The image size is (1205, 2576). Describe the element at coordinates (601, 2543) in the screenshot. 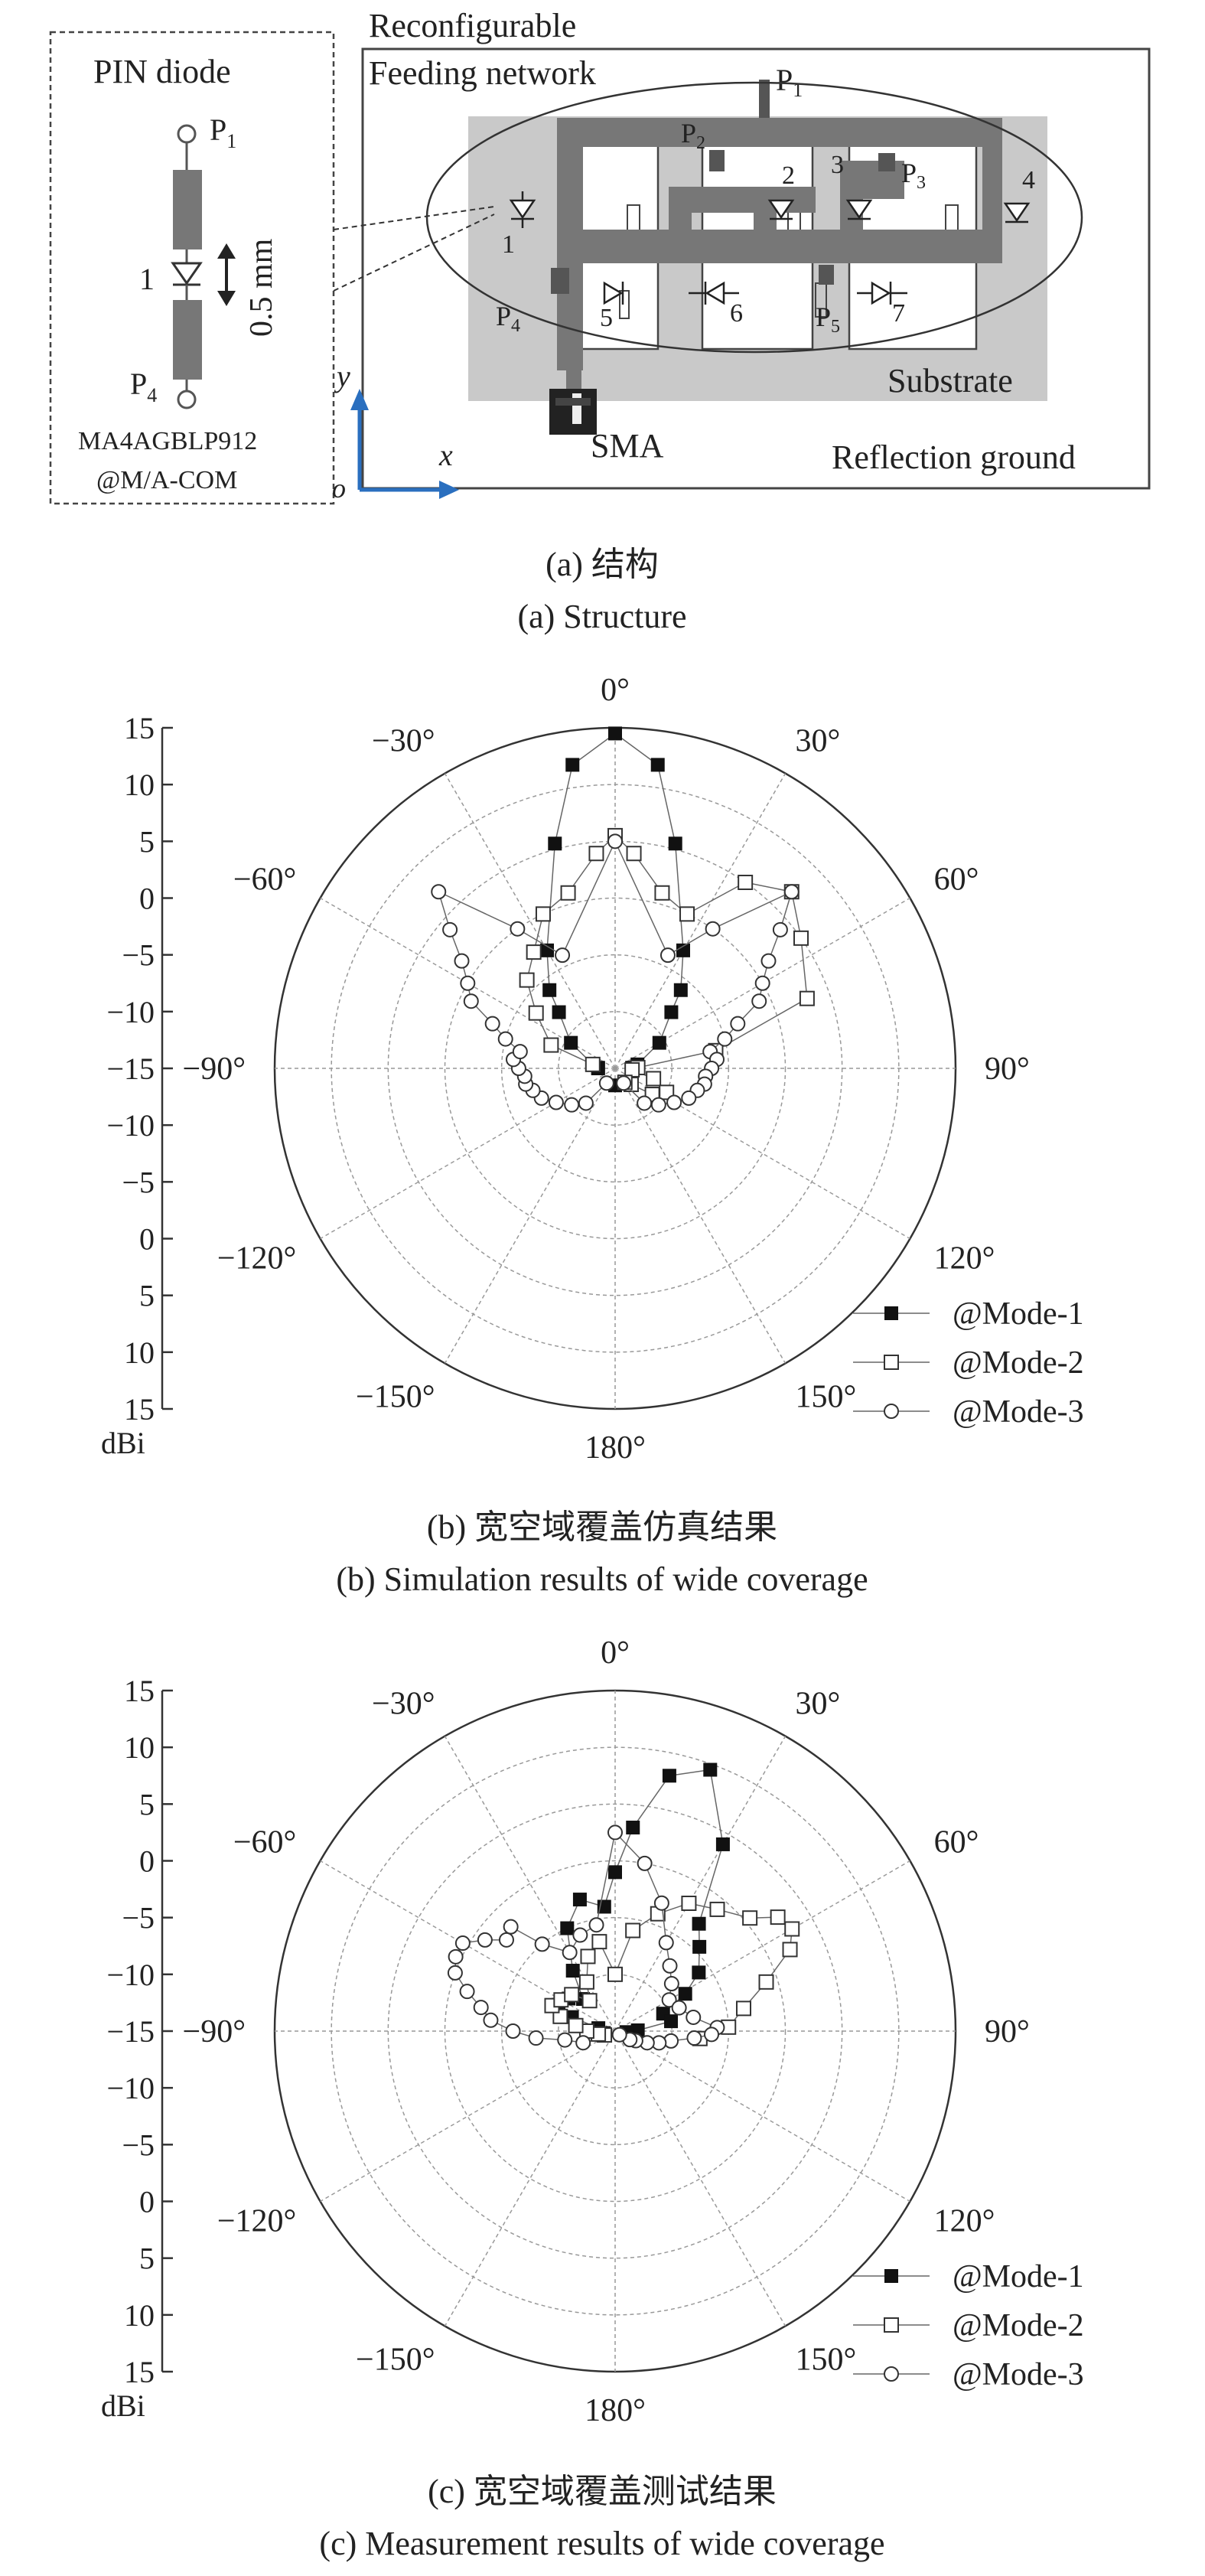

I see `caption-c-en: (c) Measurement results of wide coverage` at that location.